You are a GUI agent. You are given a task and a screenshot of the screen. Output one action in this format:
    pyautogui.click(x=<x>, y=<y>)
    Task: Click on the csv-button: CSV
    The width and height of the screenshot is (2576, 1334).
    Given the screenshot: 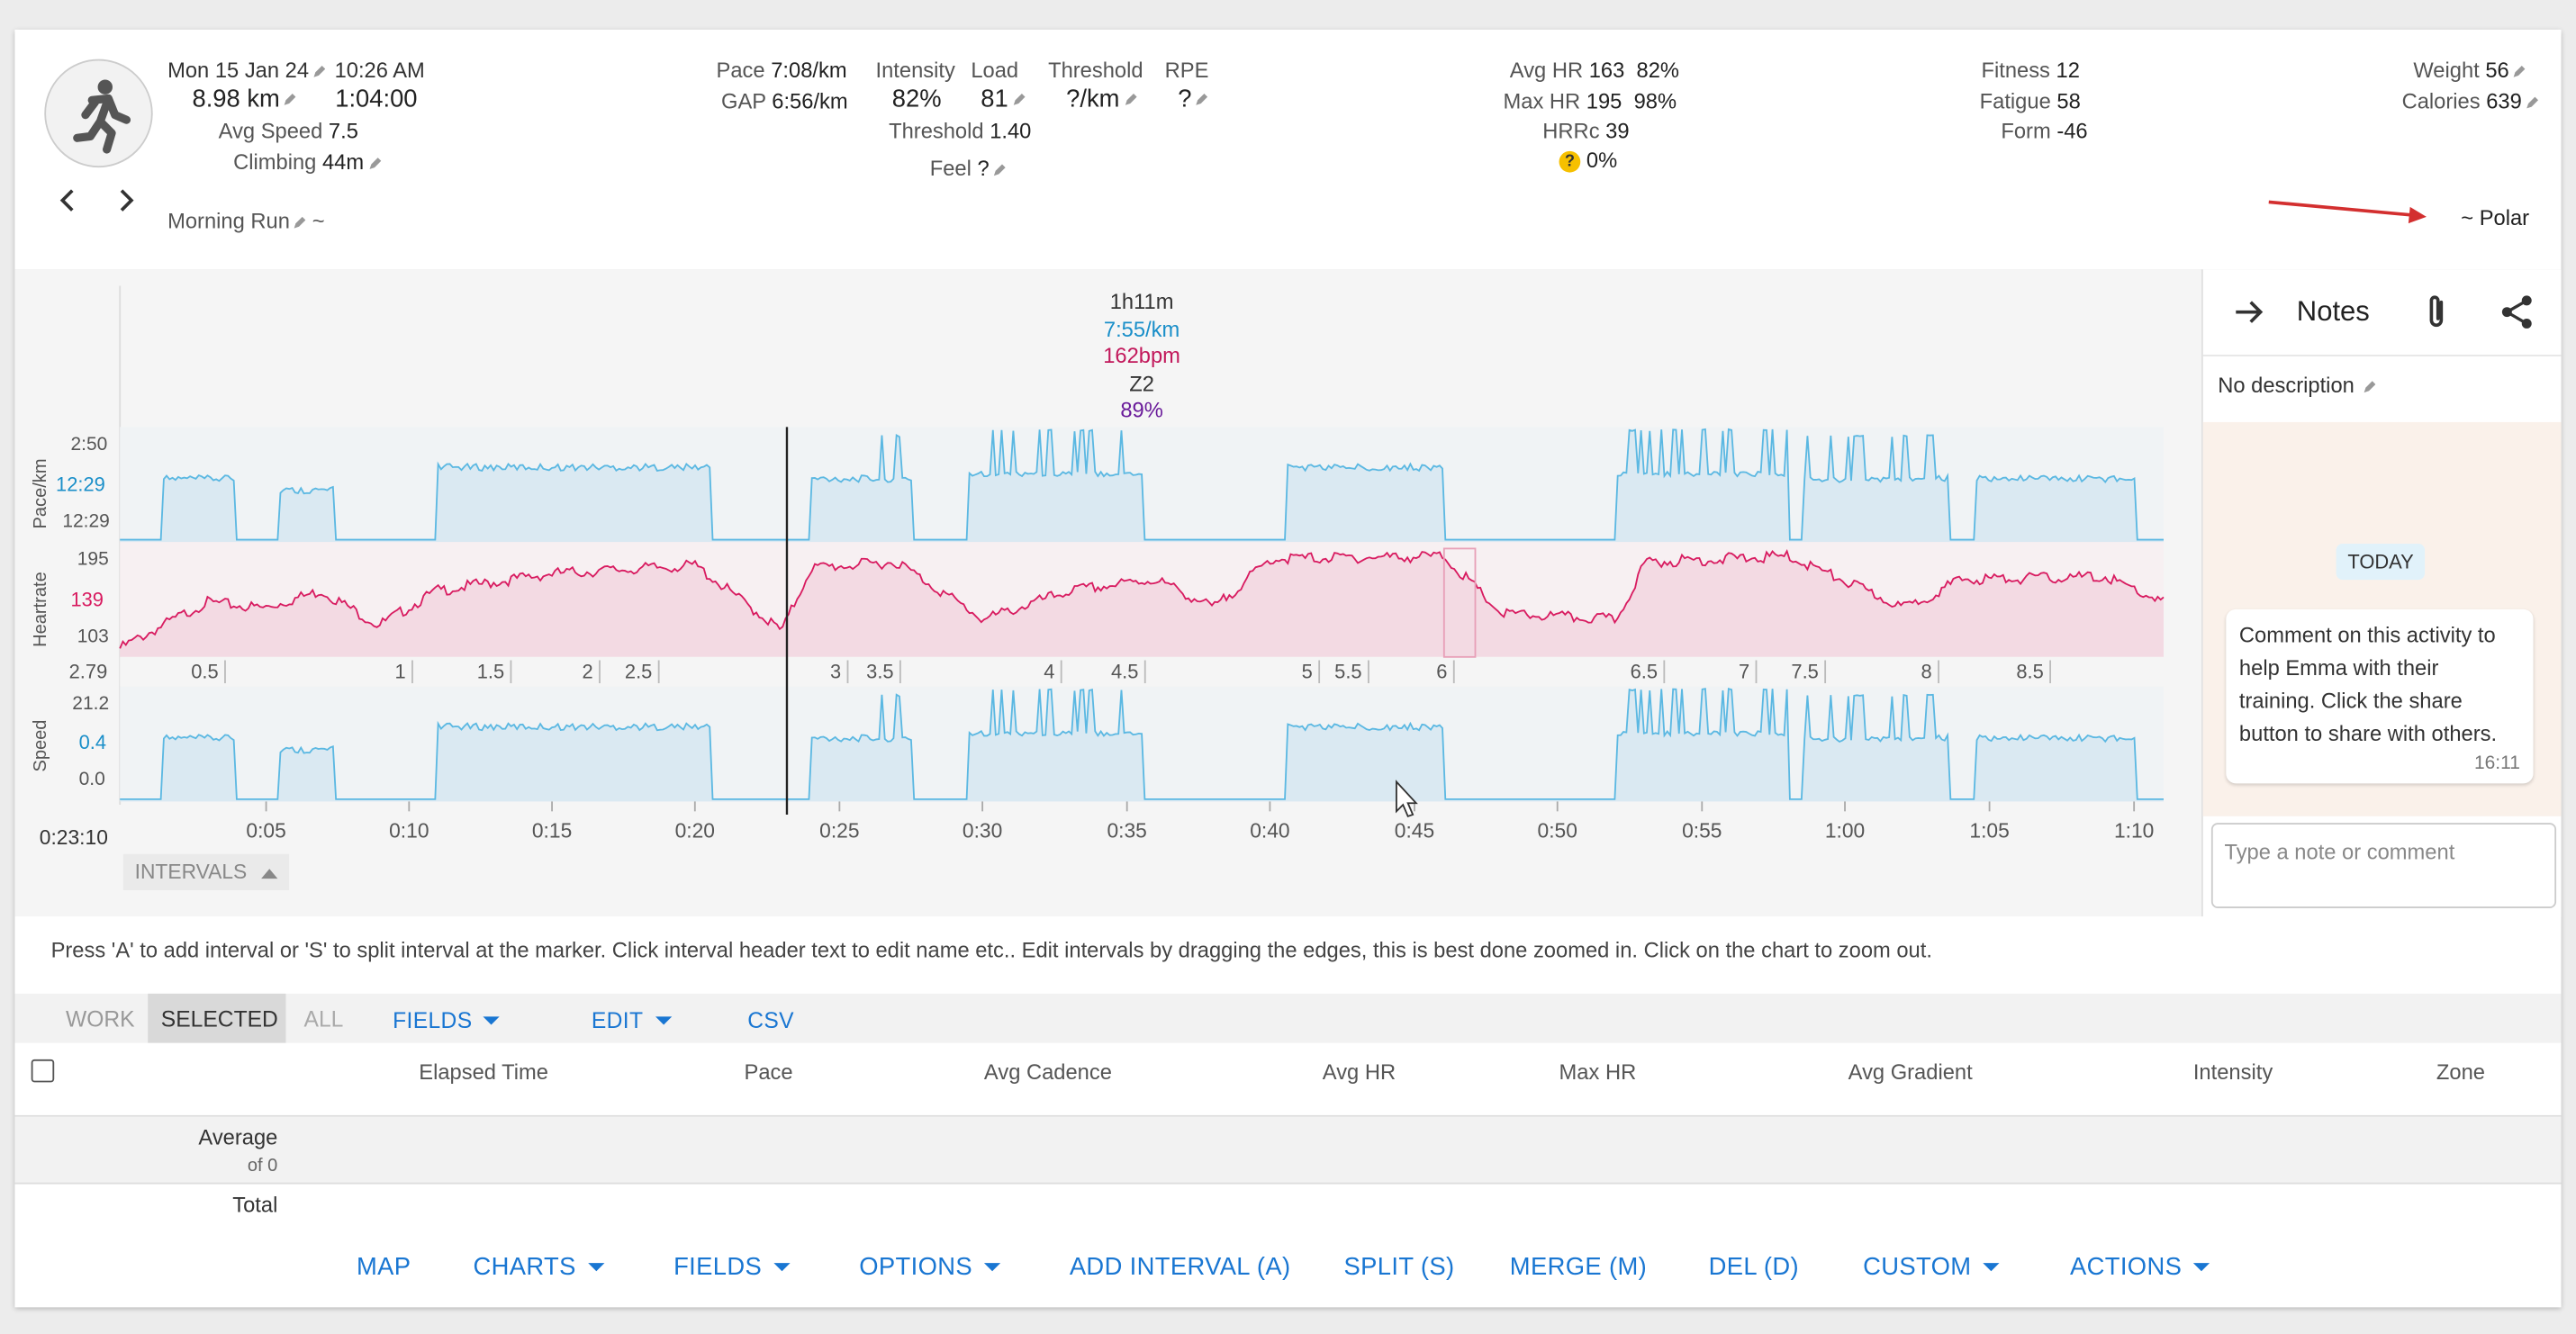 What is the action you would take?
    pyautogui.click(x=770, y=1021)
    